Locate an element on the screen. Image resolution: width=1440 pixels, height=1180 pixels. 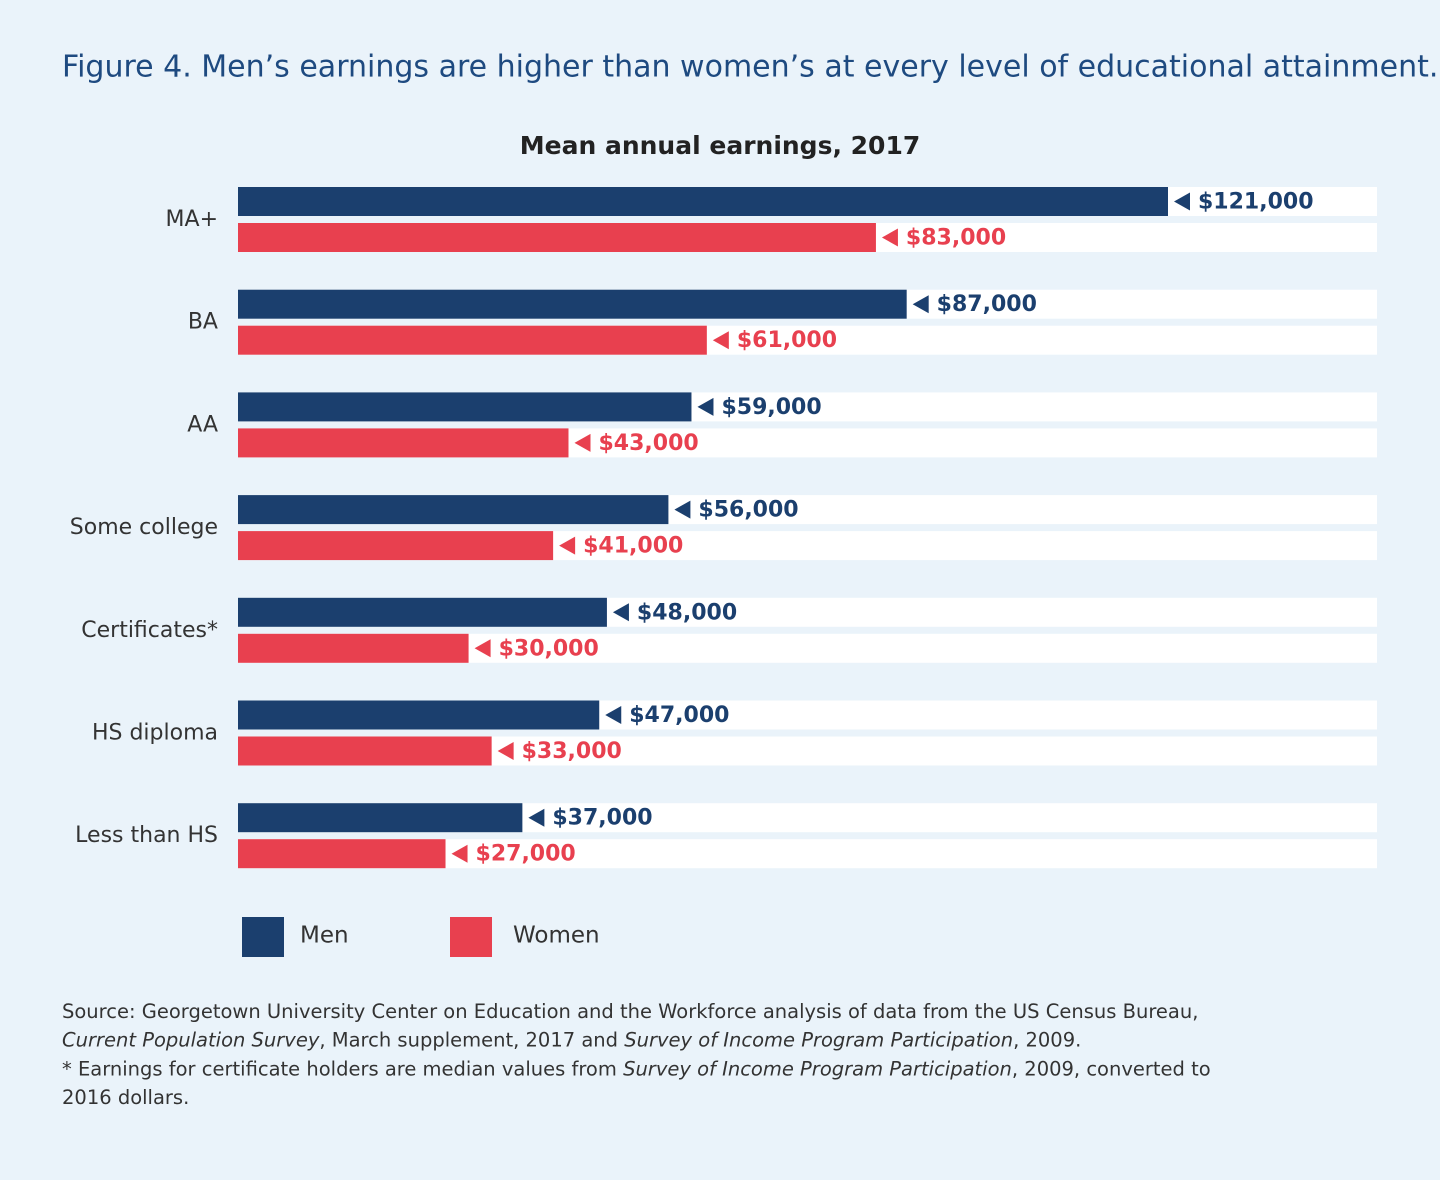
category-label: AA is located at coordinates (202, 424).